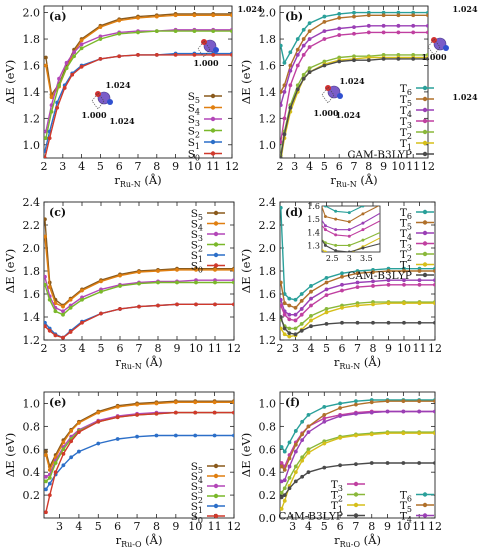 The width and height of the screenshot is (482, 550). I want to click on data-point-S3, so click(100, 36).